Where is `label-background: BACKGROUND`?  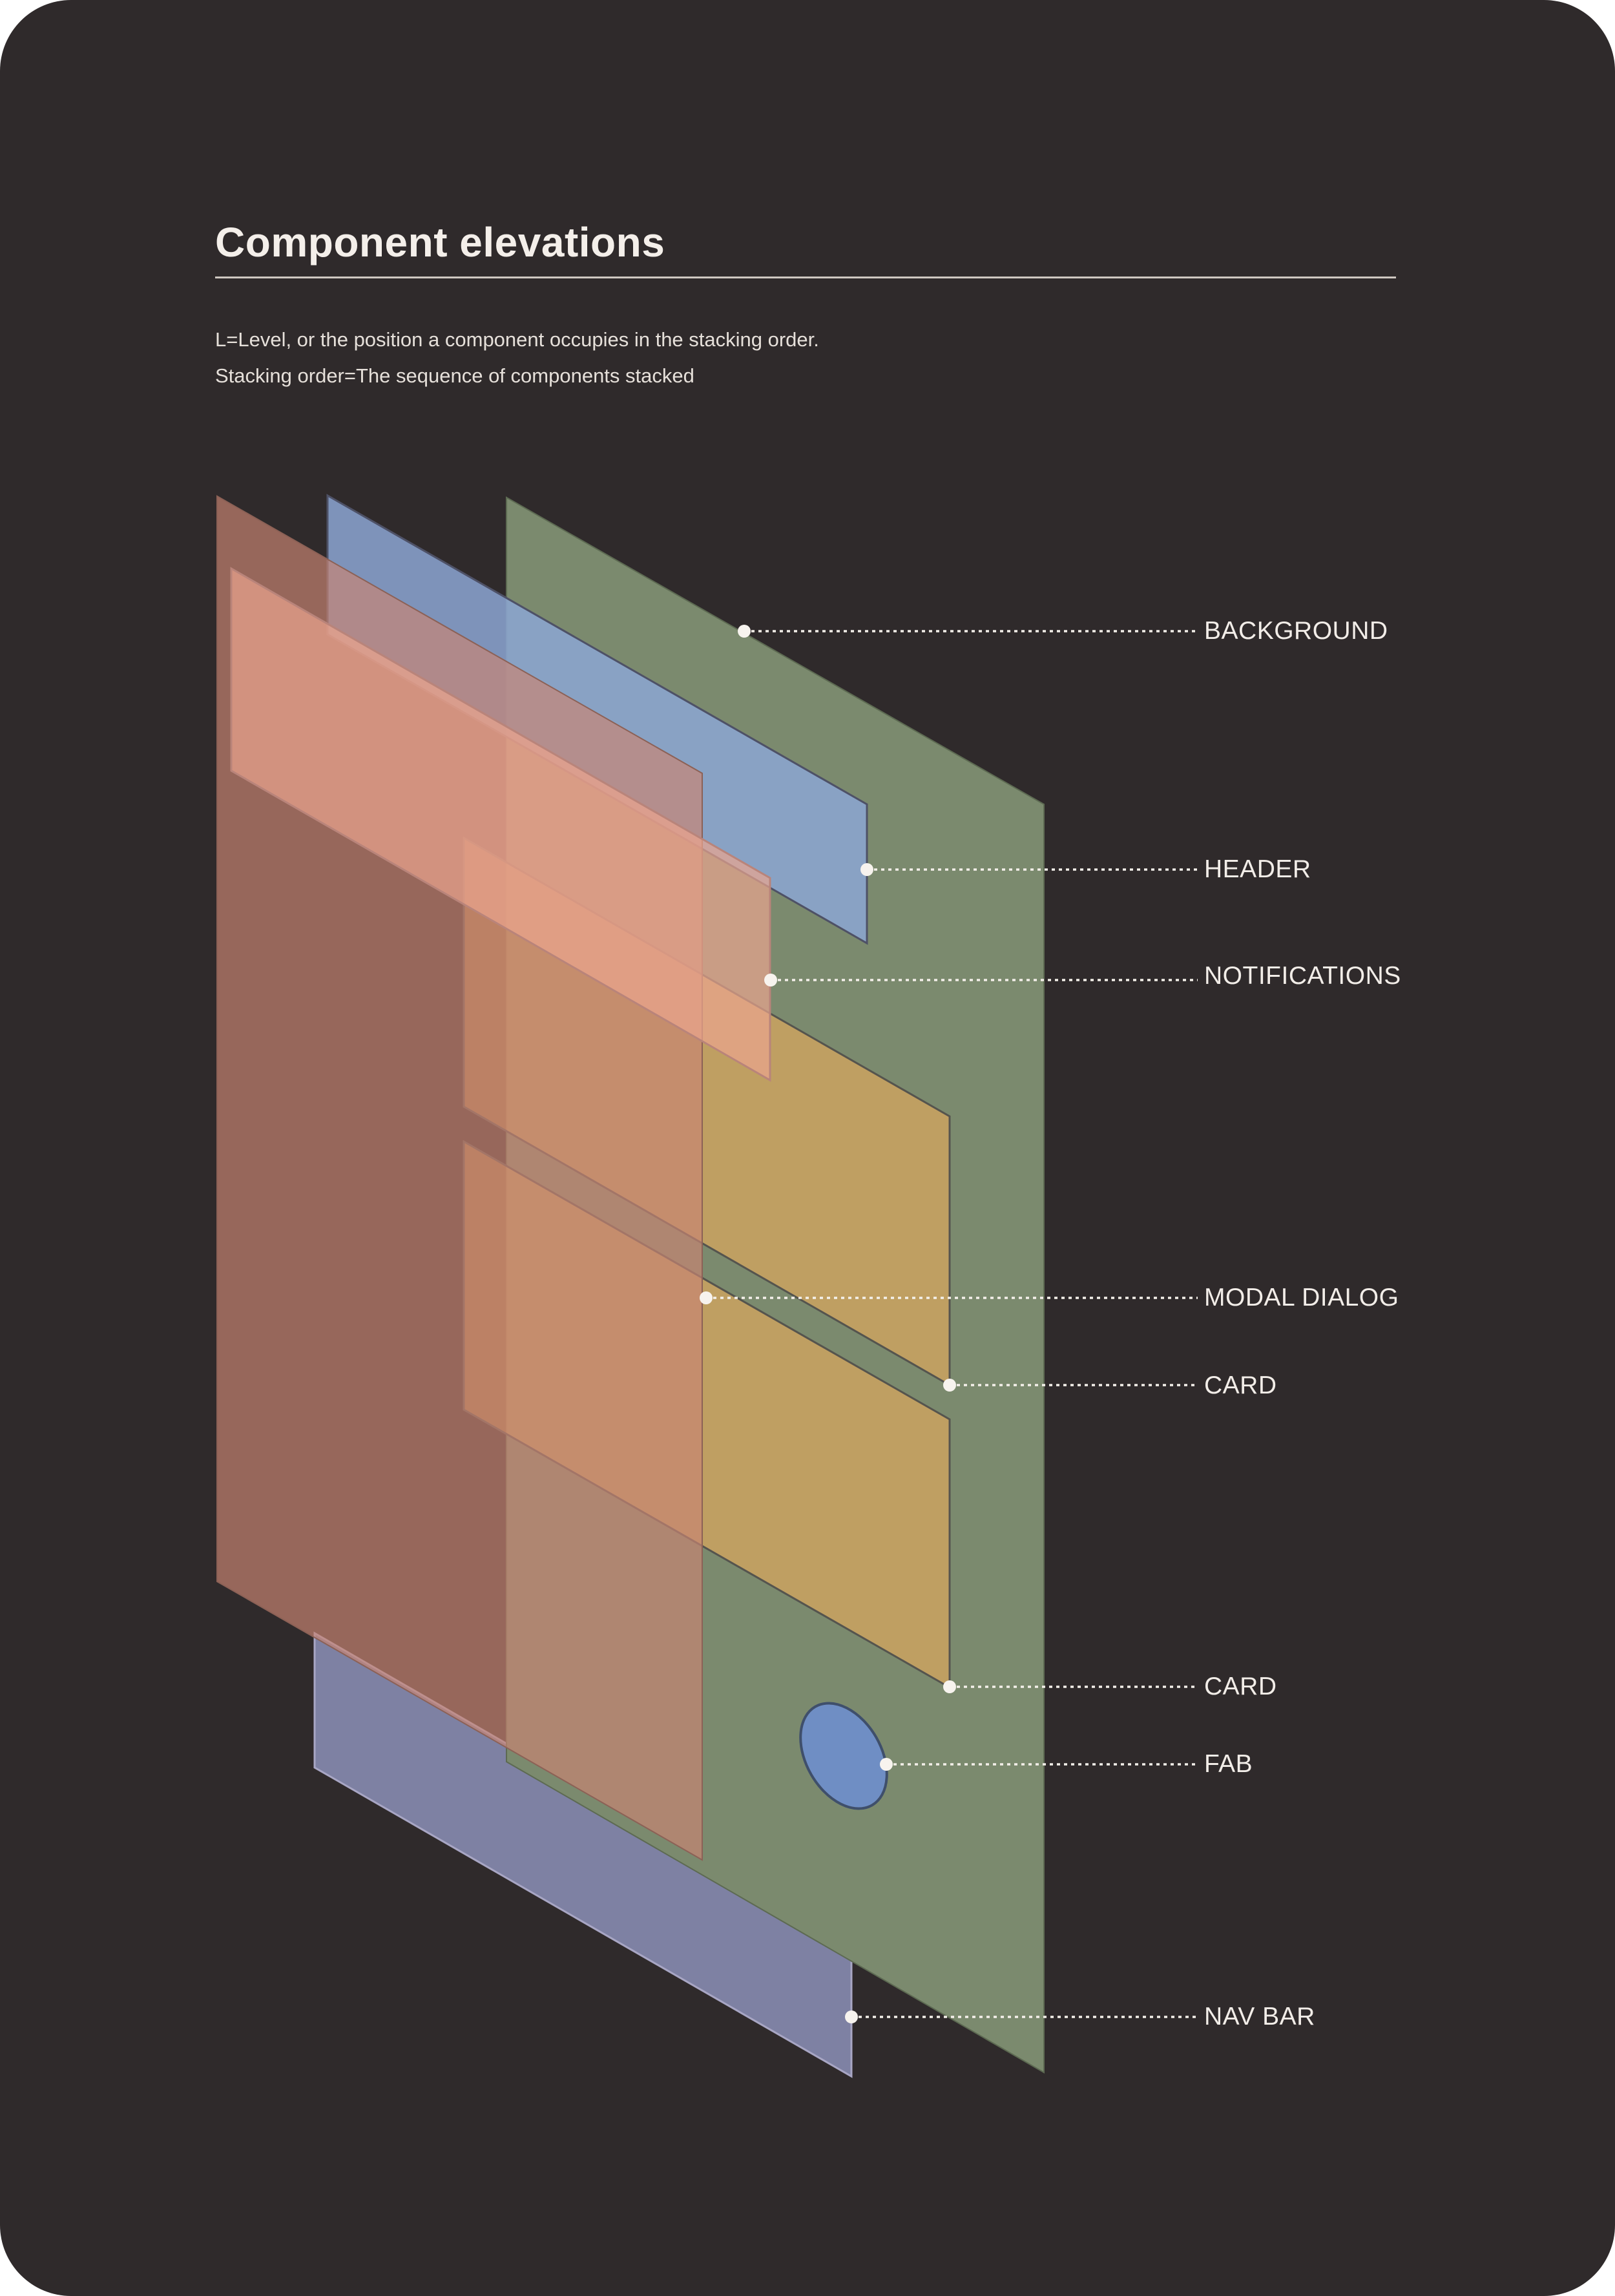 label-background: BACKGROUND is located at coordinates (1296, 631).